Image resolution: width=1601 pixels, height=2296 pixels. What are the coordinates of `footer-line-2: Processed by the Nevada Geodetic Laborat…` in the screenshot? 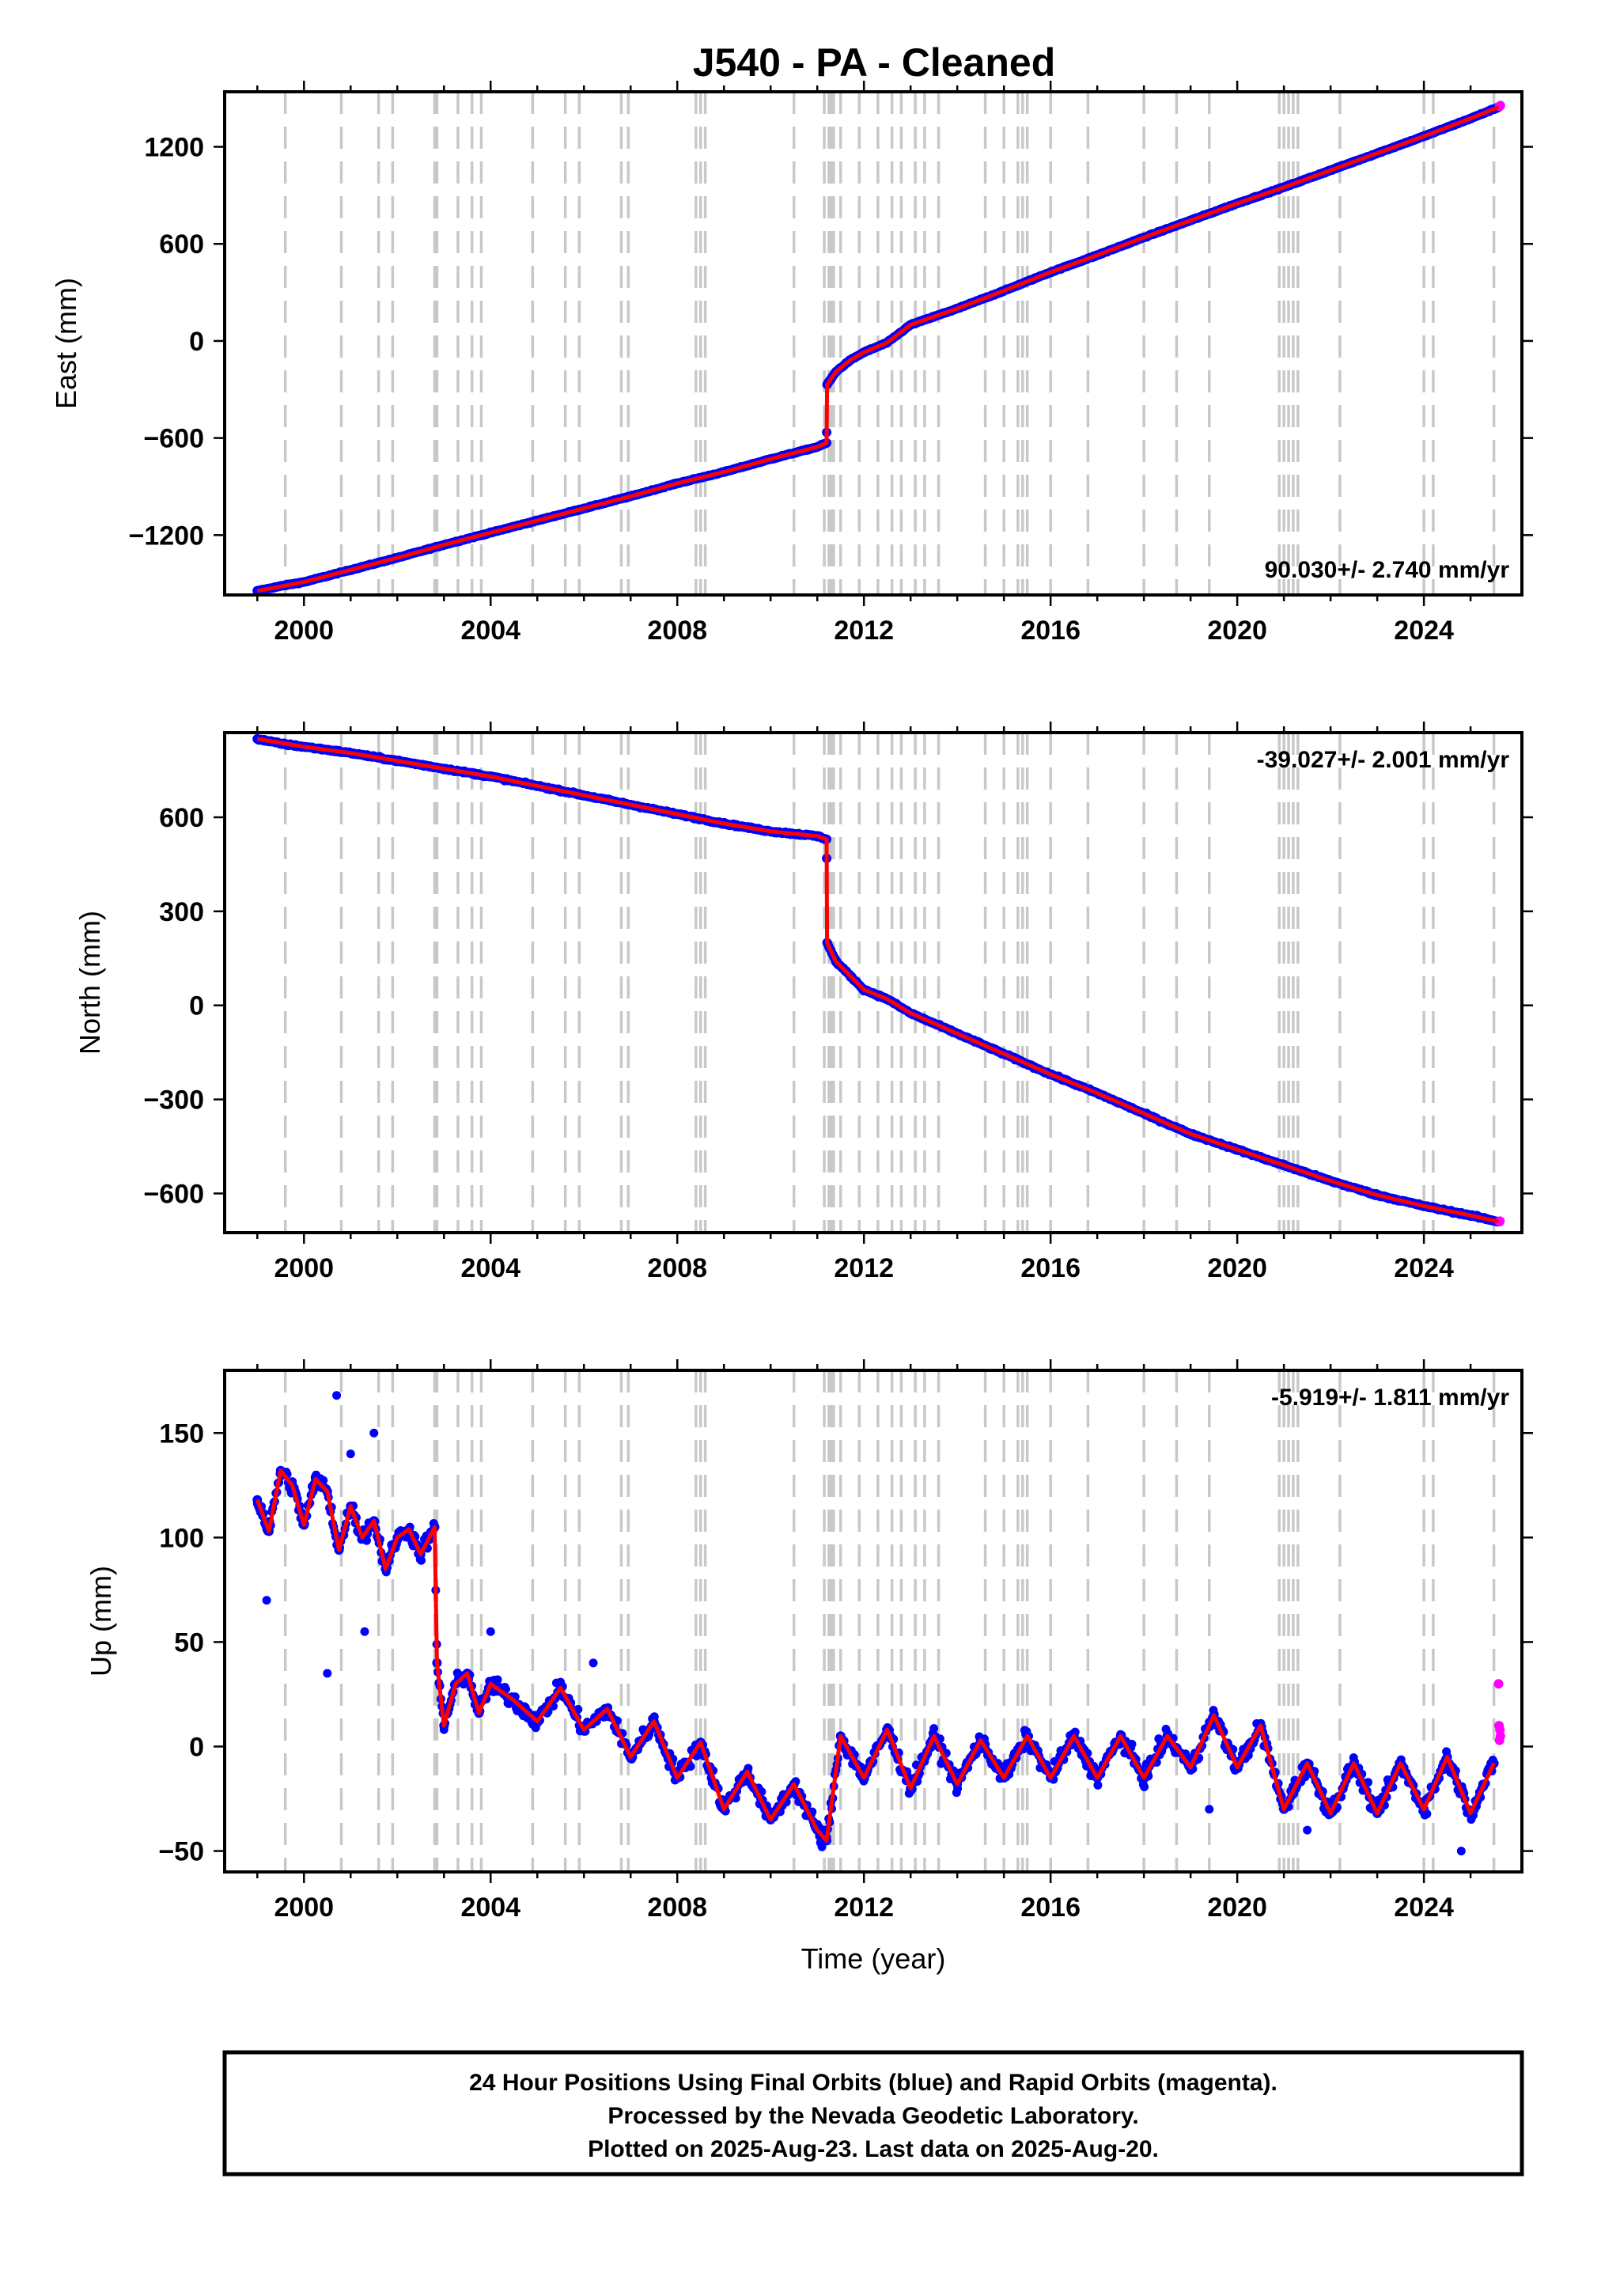 It's located at (873, 2116).